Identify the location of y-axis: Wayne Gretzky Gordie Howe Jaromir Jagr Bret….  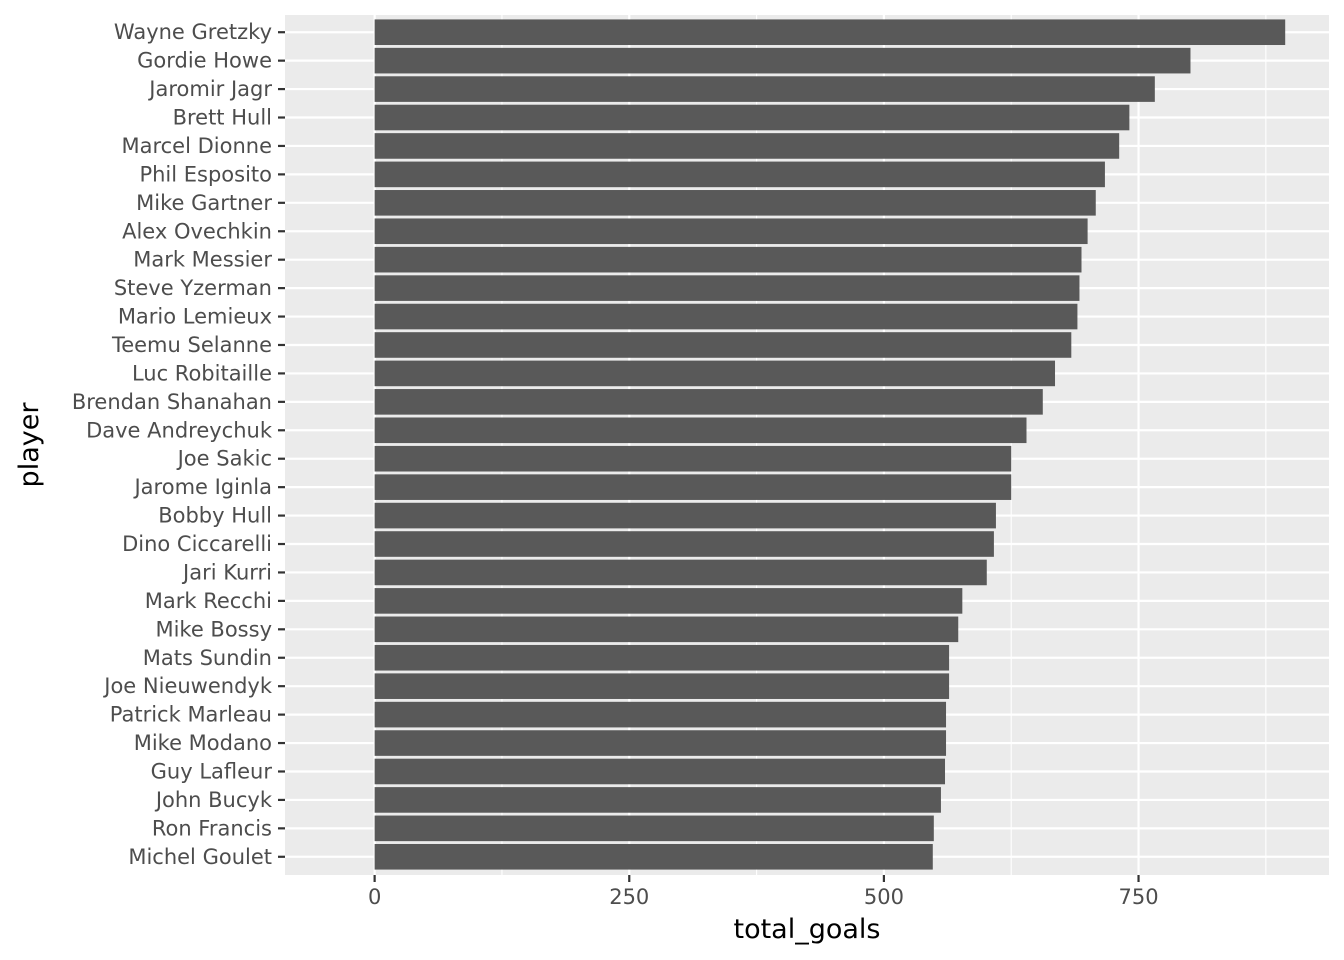
(178, 444).